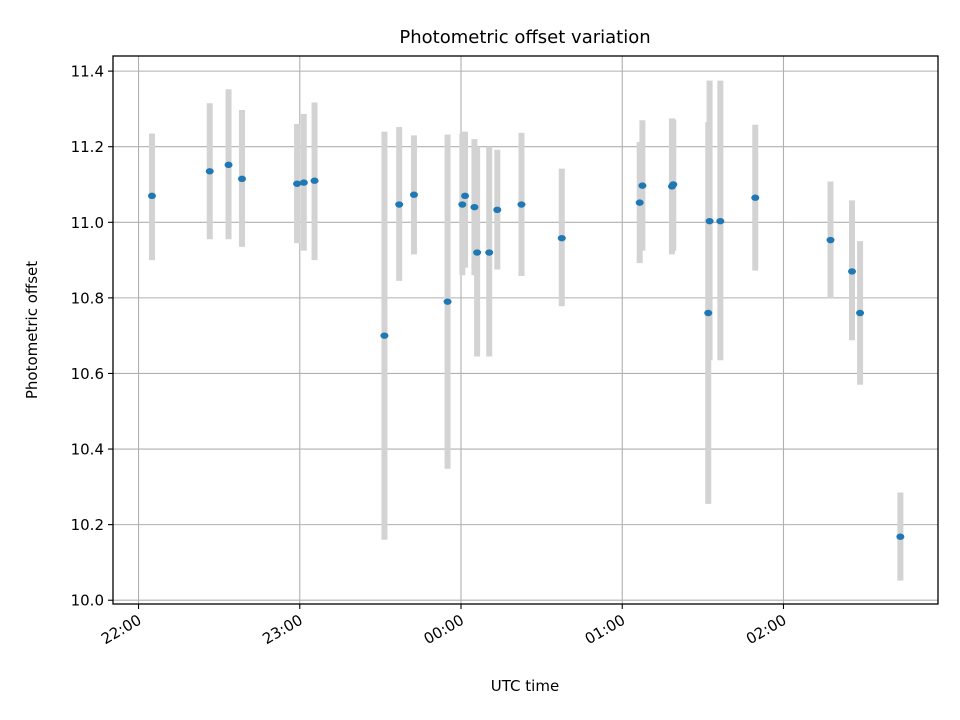 The width and height of the screenshot is (960, 720). Describe the element at coordinates (87, 525) in the screenshot. I see `y-tick-label: 10.2` at that location.